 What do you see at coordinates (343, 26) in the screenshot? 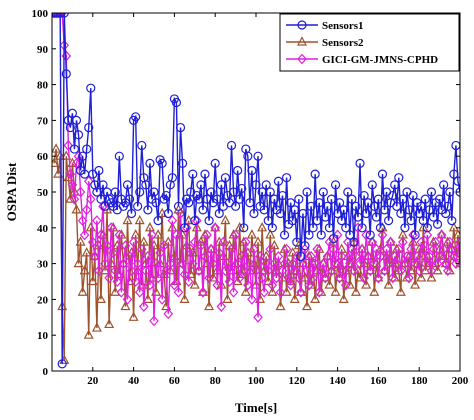
I see `legend-label: Sensors1` at bounding box center [343, 26].